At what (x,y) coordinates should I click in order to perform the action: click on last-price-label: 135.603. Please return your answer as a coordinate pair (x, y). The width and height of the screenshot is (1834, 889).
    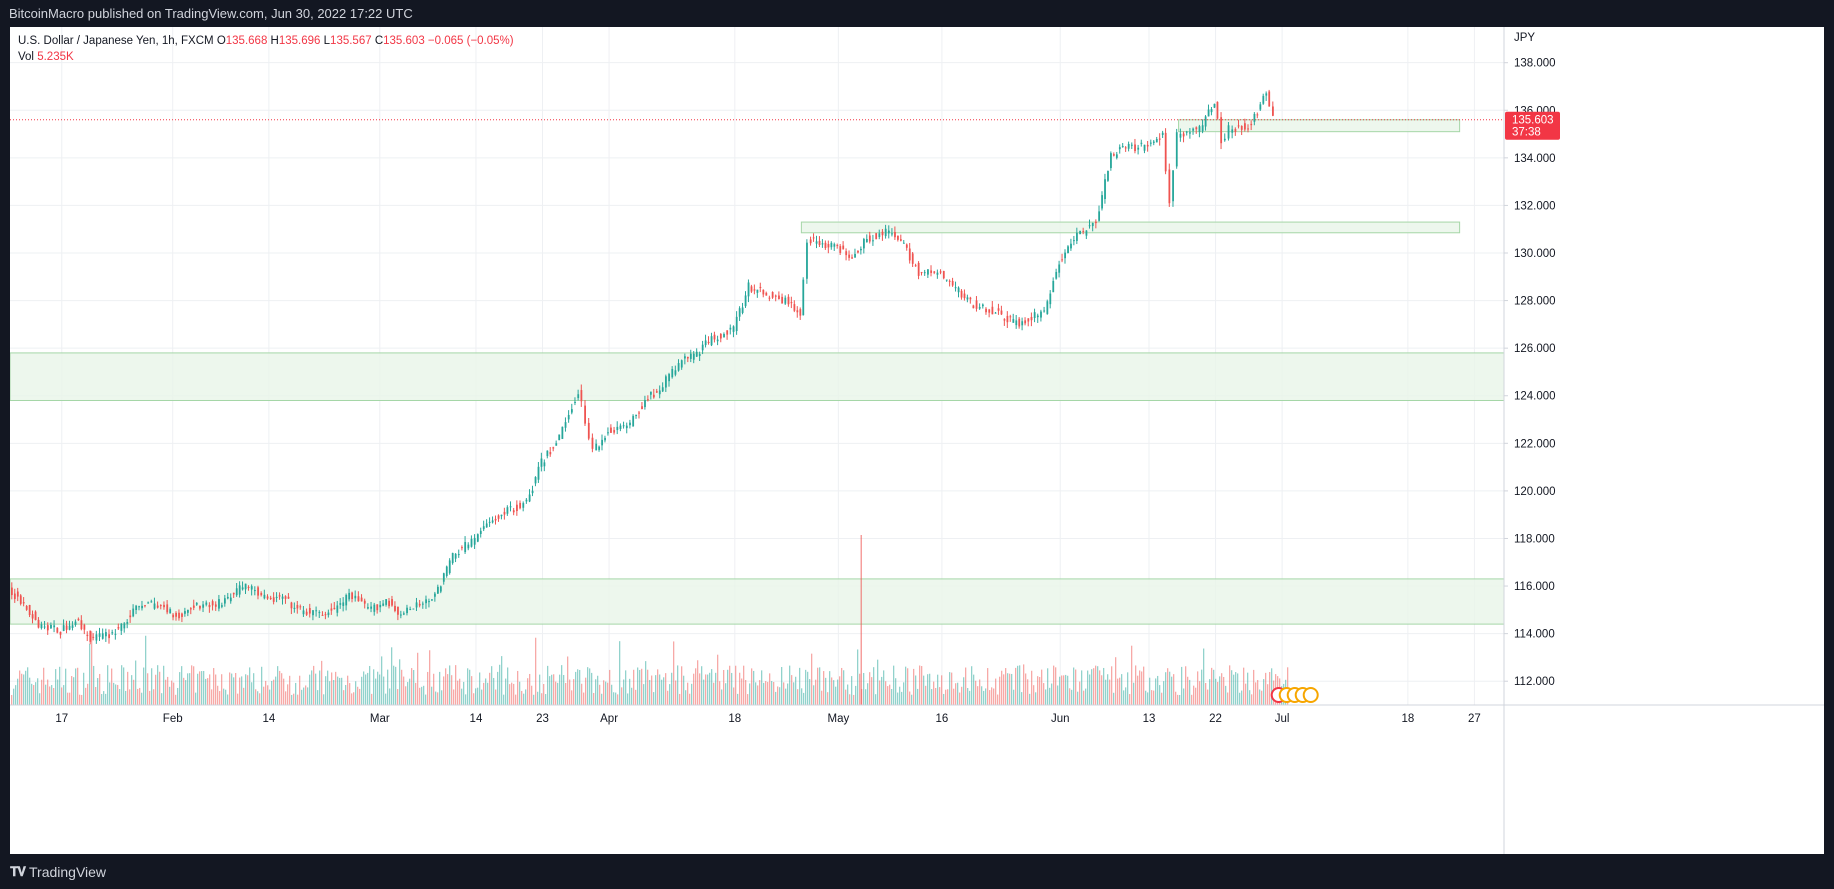
    Looking at the image, I should click on (1533, 121).